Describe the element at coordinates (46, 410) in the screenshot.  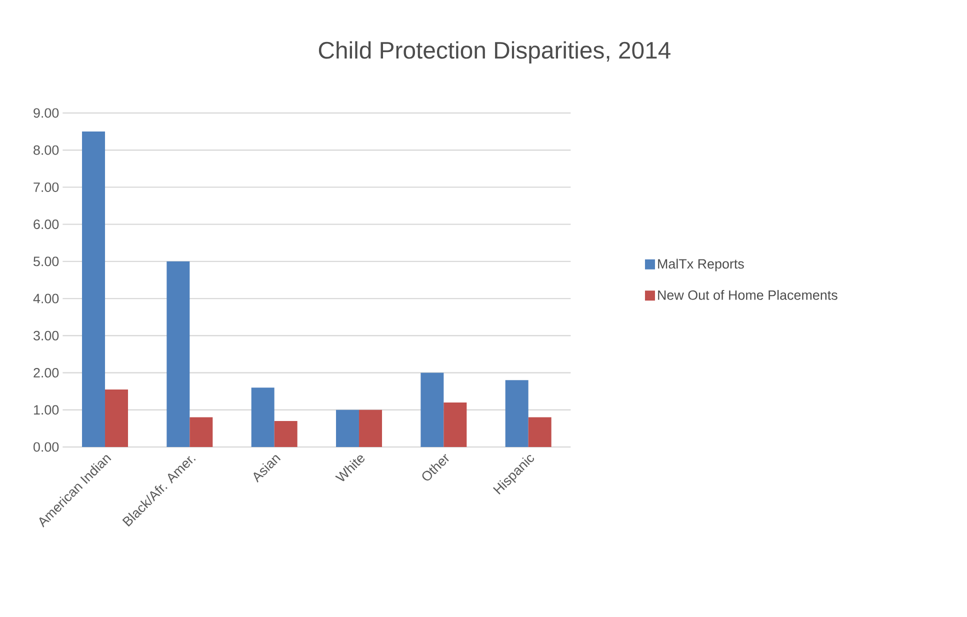
I see `y-tick-label: 1.00` at that location.